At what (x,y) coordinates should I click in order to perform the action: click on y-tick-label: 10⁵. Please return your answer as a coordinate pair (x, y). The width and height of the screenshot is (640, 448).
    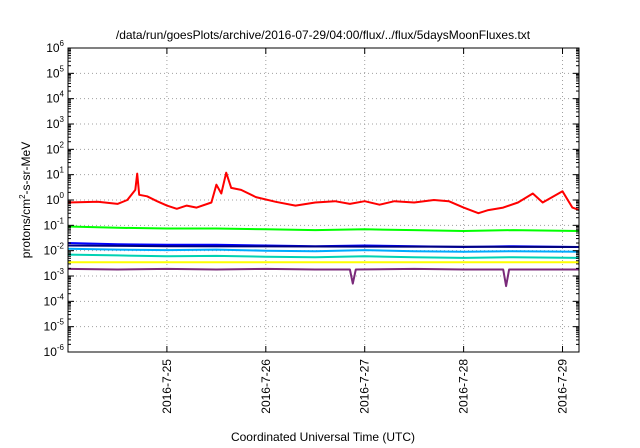
    Looking at the image, I should click on (55, 72).